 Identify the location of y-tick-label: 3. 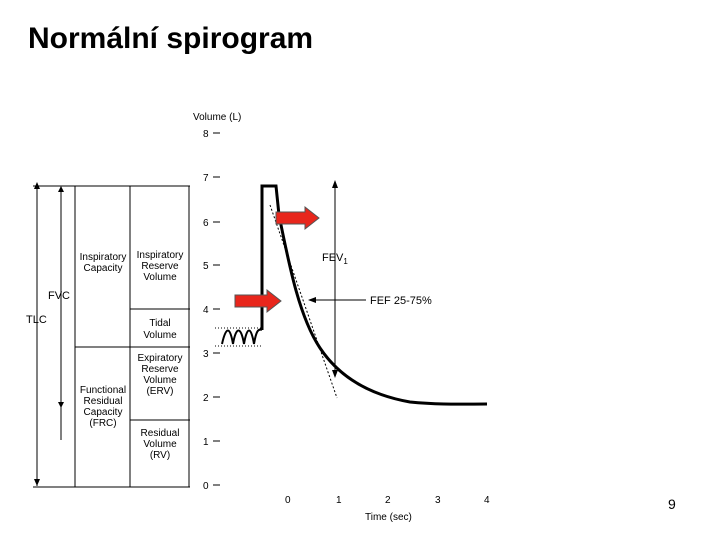
(206, 354).